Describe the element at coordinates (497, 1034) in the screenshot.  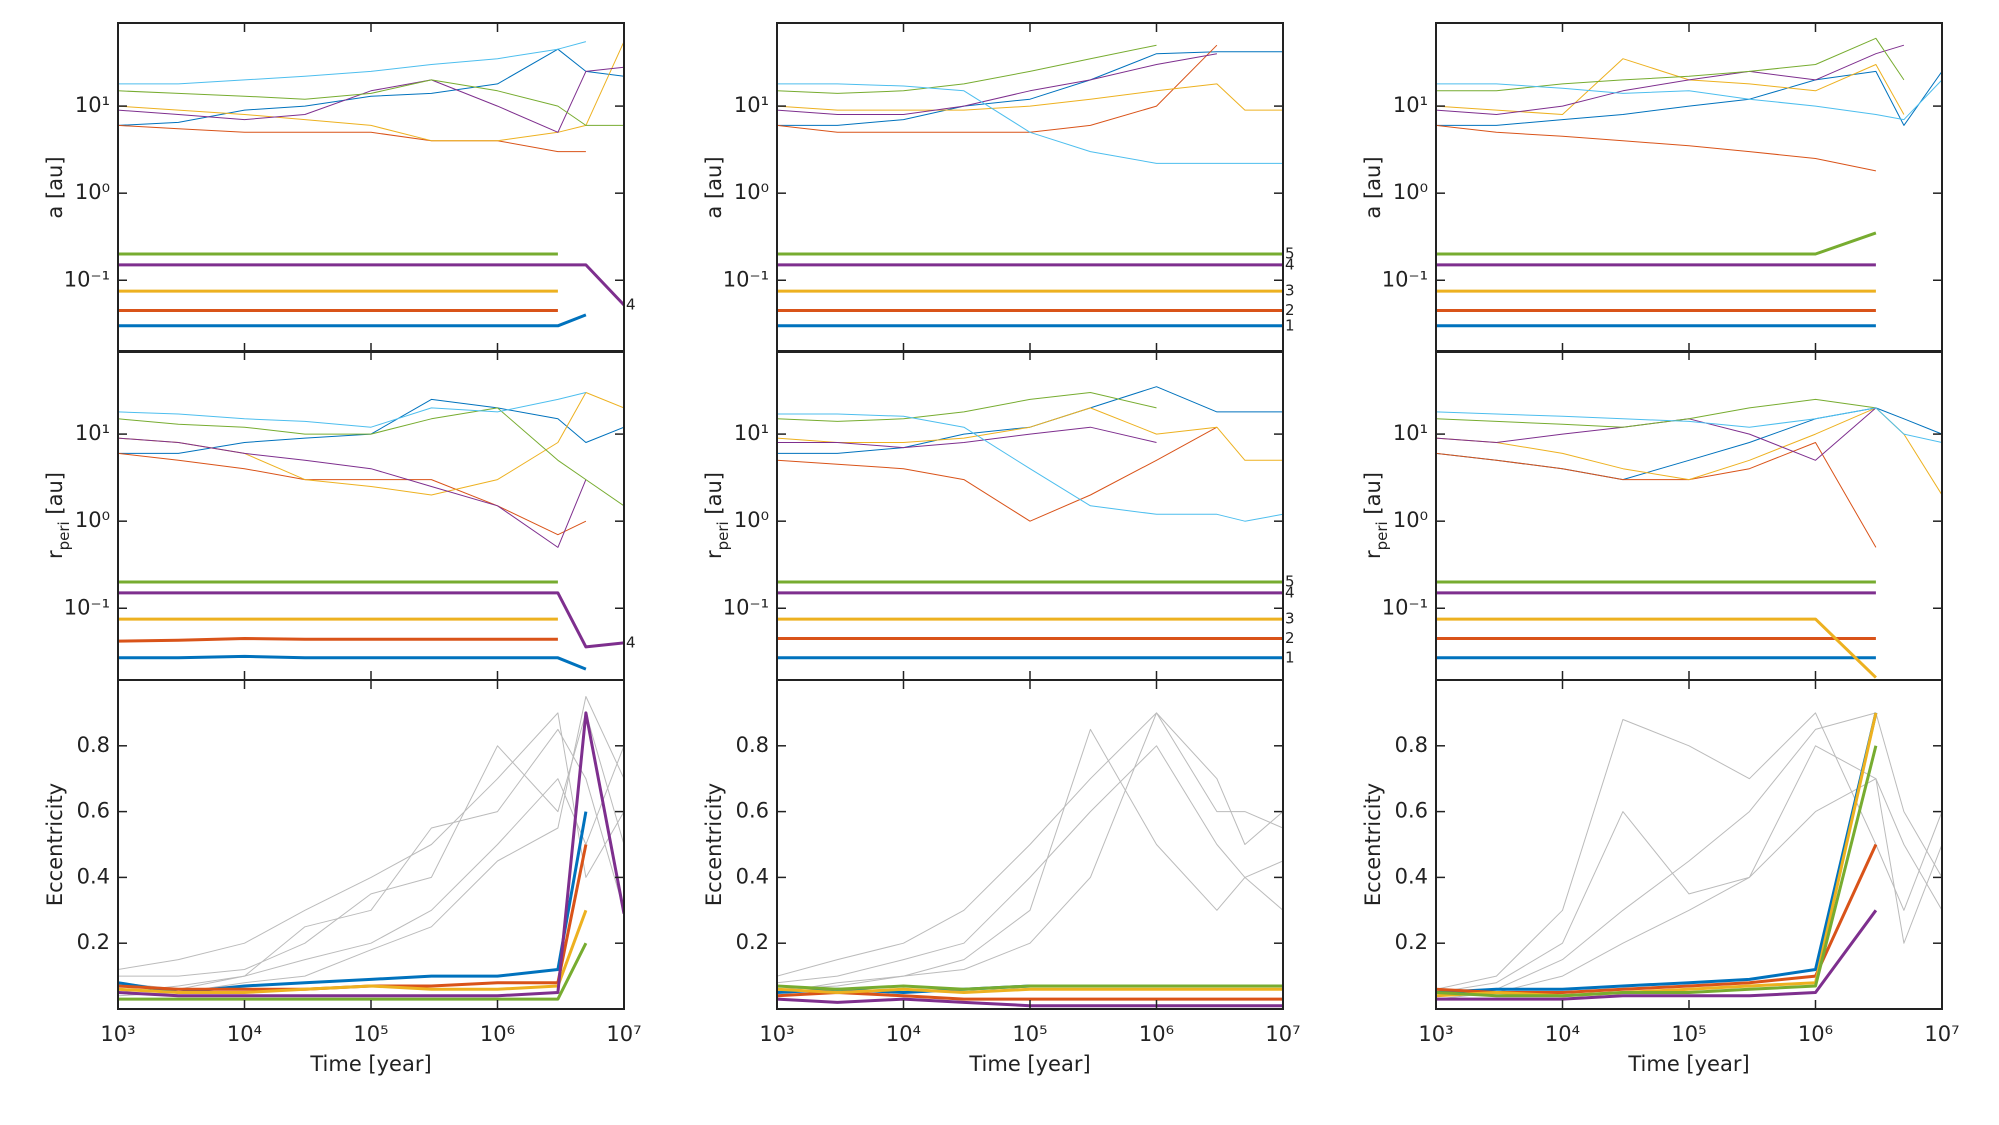
I see `x-tick-label: 10⁶` at that location.